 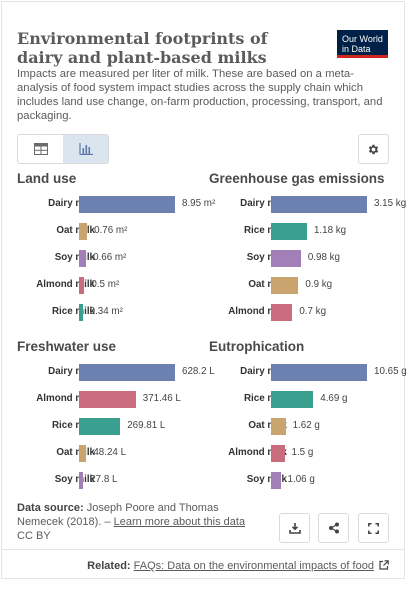 What do you see at coordinates (384, 565) in the screenshot?
I see `external-link-icon` at bounding box center [384, 565].